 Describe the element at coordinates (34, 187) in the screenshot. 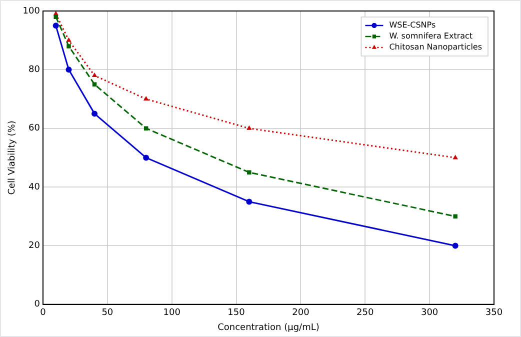

I see `y-tick-label: 40` at that location.